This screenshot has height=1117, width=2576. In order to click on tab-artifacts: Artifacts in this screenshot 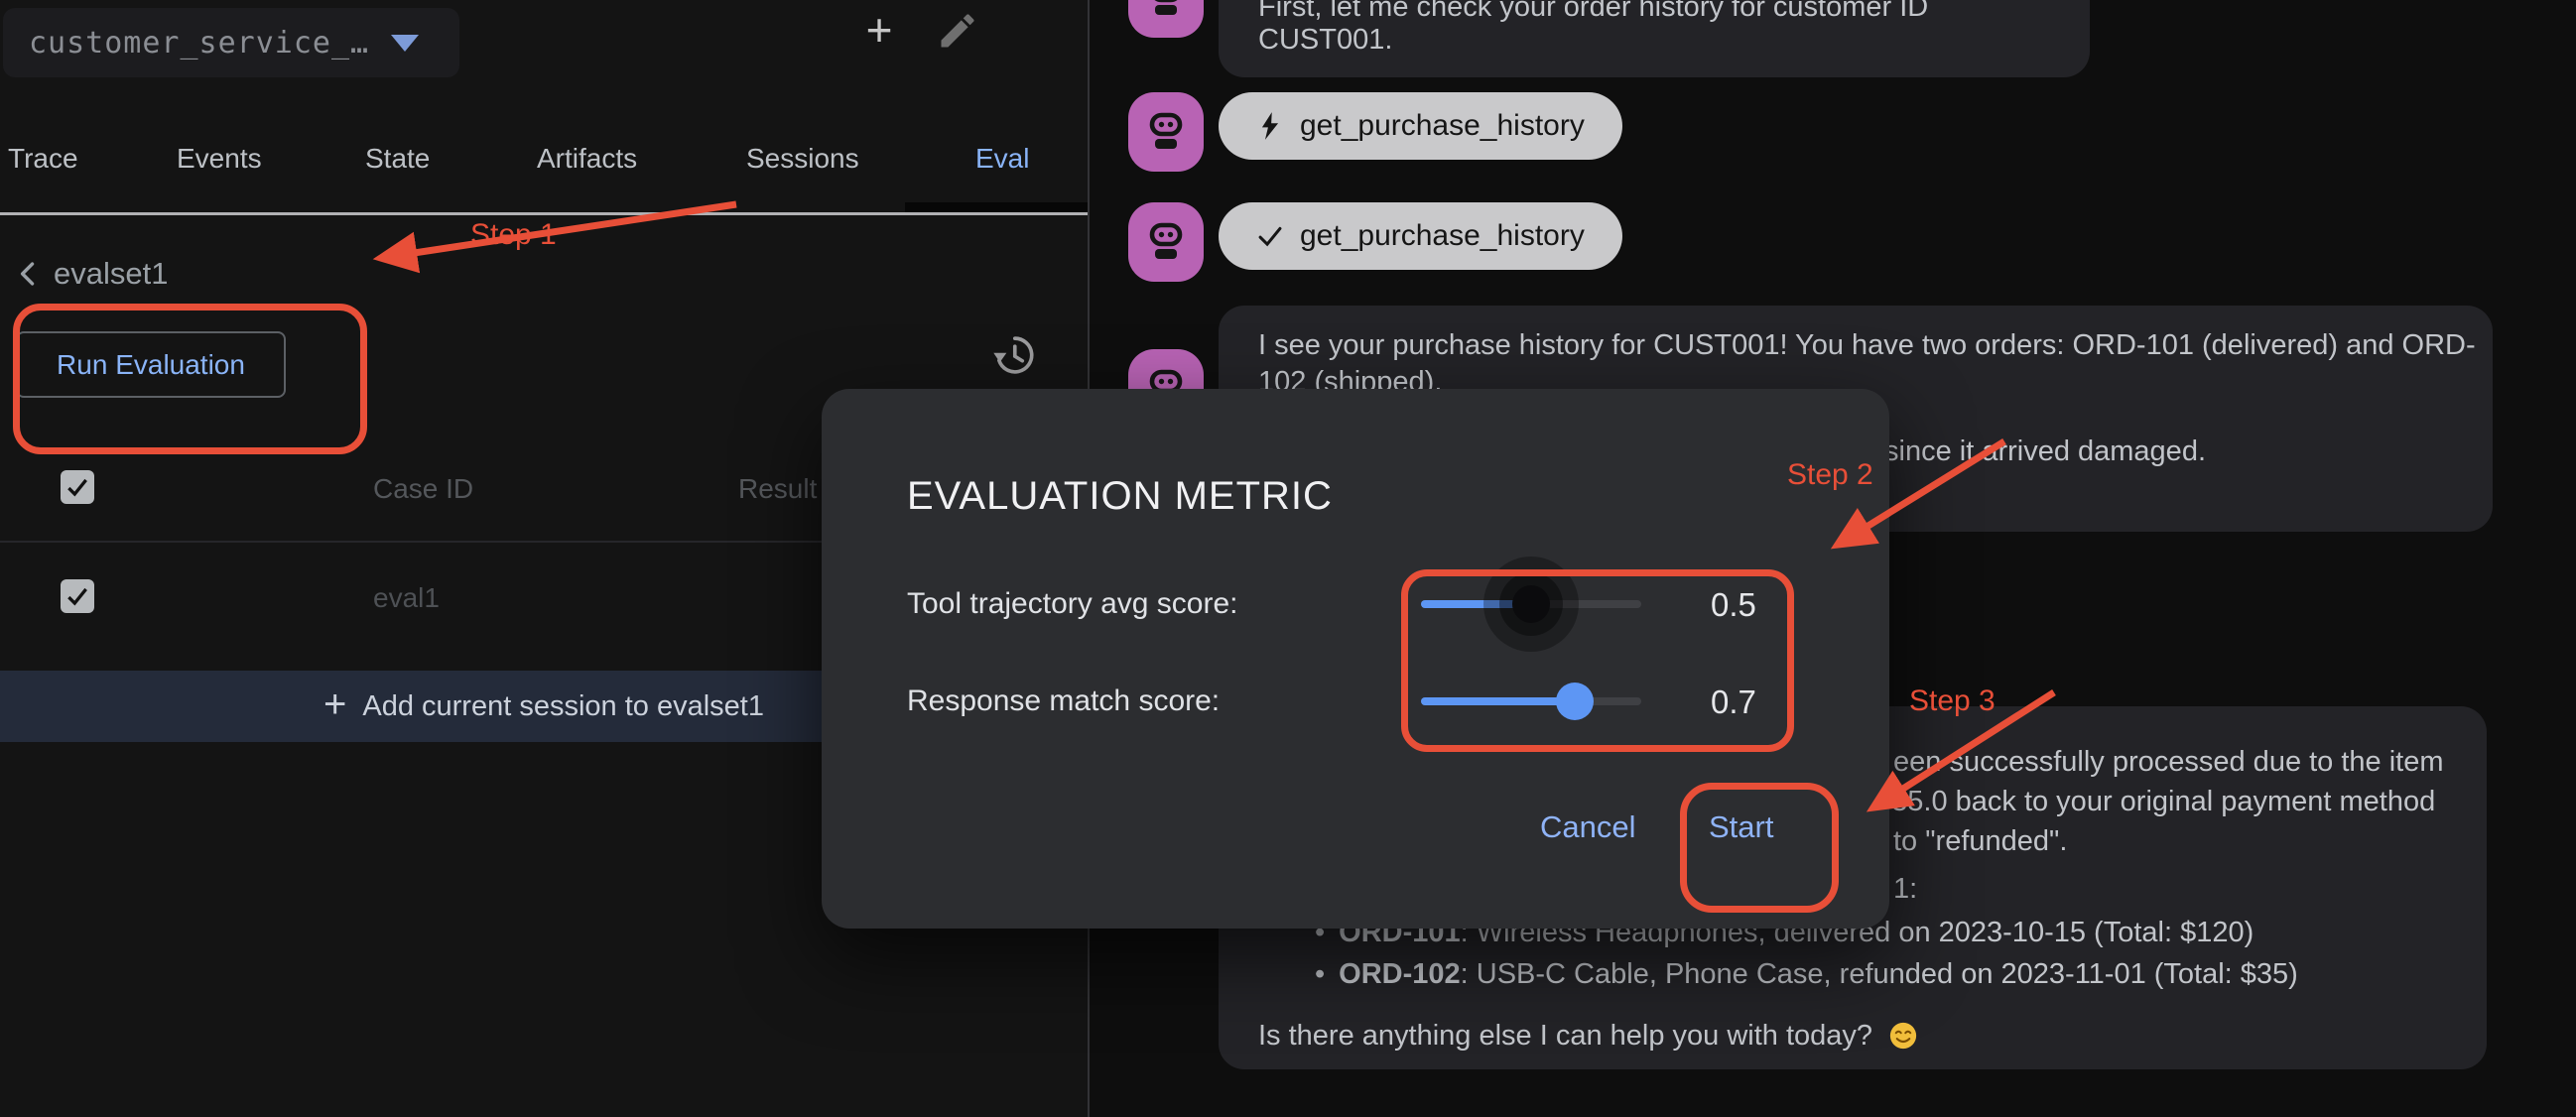, I will do `click(587, 158)`.